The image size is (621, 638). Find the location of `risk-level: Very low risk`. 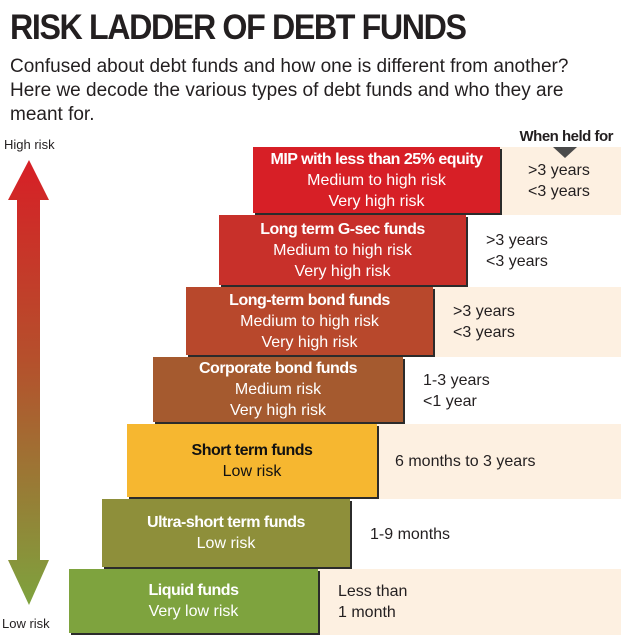

risk-level: Very low risk is located at coordinates (193, 611).